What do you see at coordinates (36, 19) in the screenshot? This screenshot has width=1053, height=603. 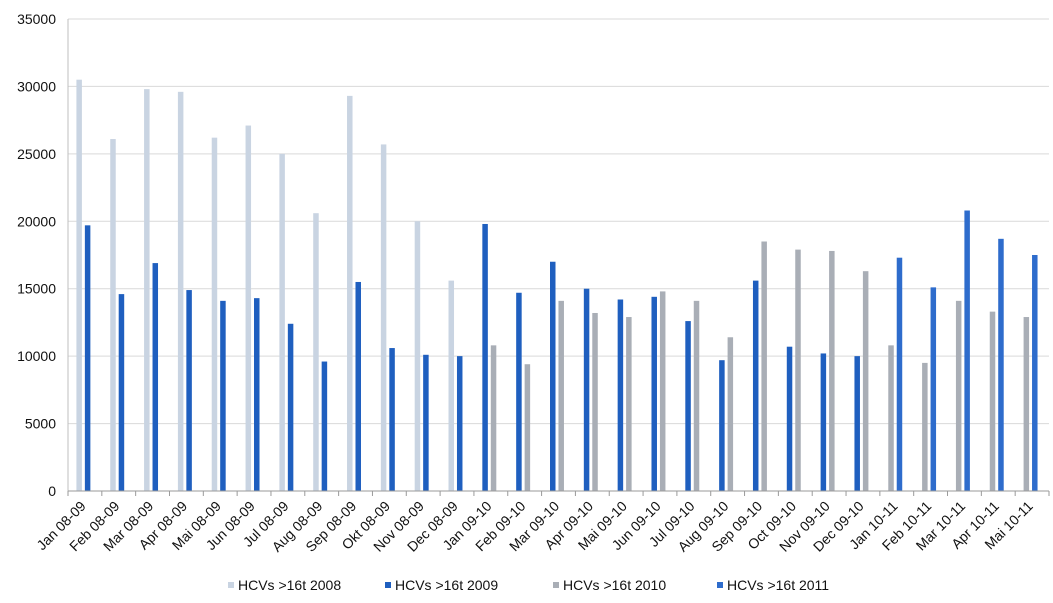 I see `y-tick-label: 35000` at bounding box center [36, 19].